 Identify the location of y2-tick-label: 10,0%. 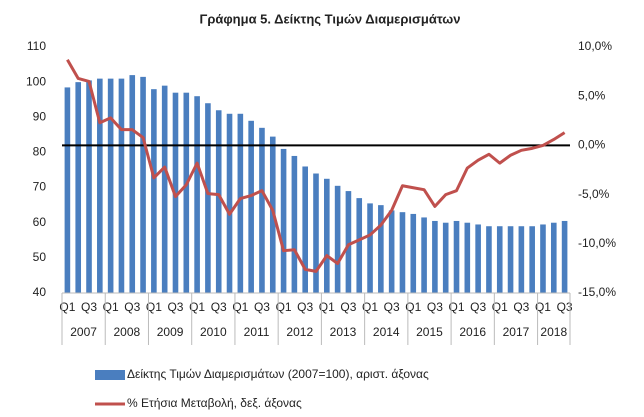
(595, 46).